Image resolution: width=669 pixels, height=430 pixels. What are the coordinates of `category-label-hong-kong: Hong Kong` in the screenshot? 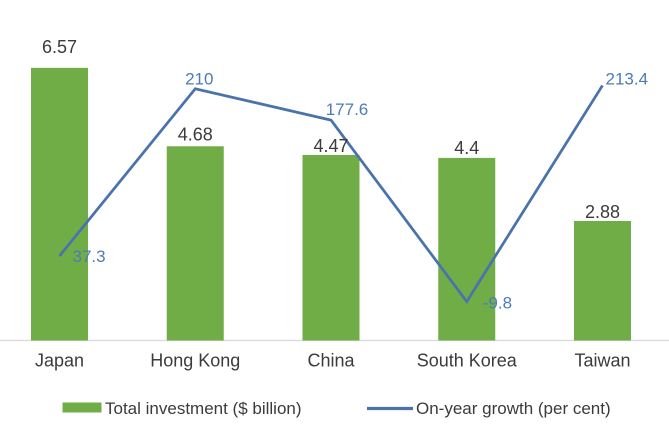 It's located at (195, 361).